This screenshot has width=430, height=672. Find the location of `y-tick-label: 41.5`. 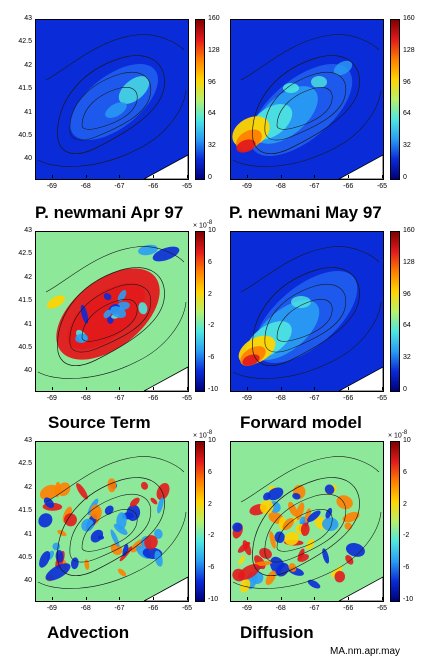

y-tick-label: 41.5 is located at coordinates (25, 511).